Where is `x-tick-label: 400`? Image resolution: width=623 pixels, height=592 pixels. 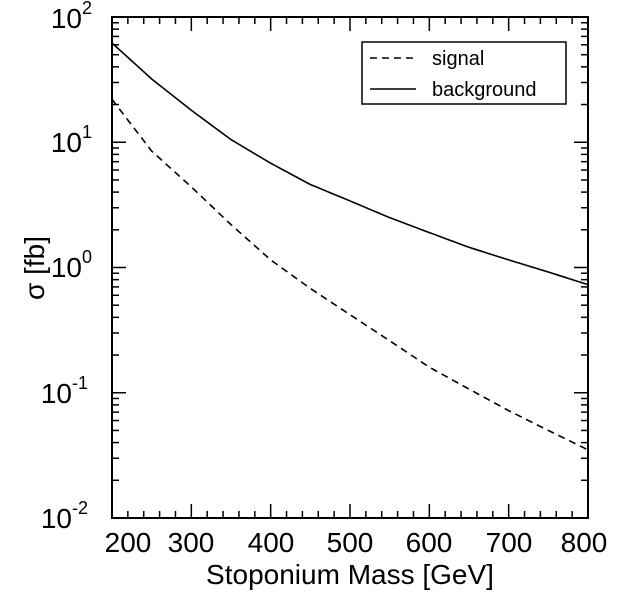
x-tick-label: 400 is located at coordinates (271, 542).